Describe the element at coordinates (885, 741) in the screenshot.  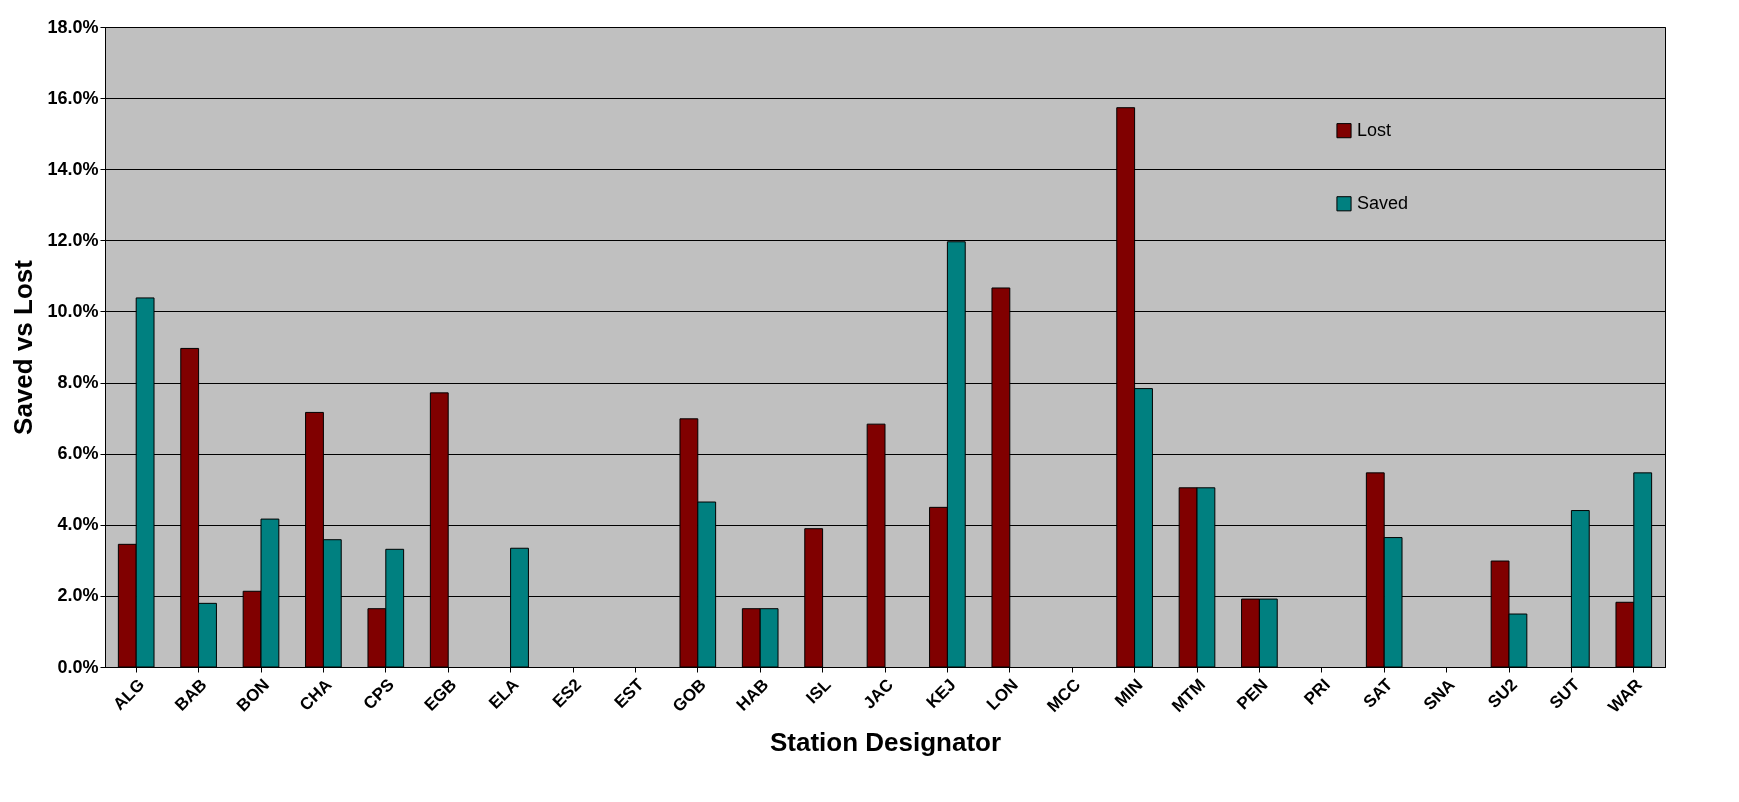
I see `x-axis-title: Station Designator` at that location.